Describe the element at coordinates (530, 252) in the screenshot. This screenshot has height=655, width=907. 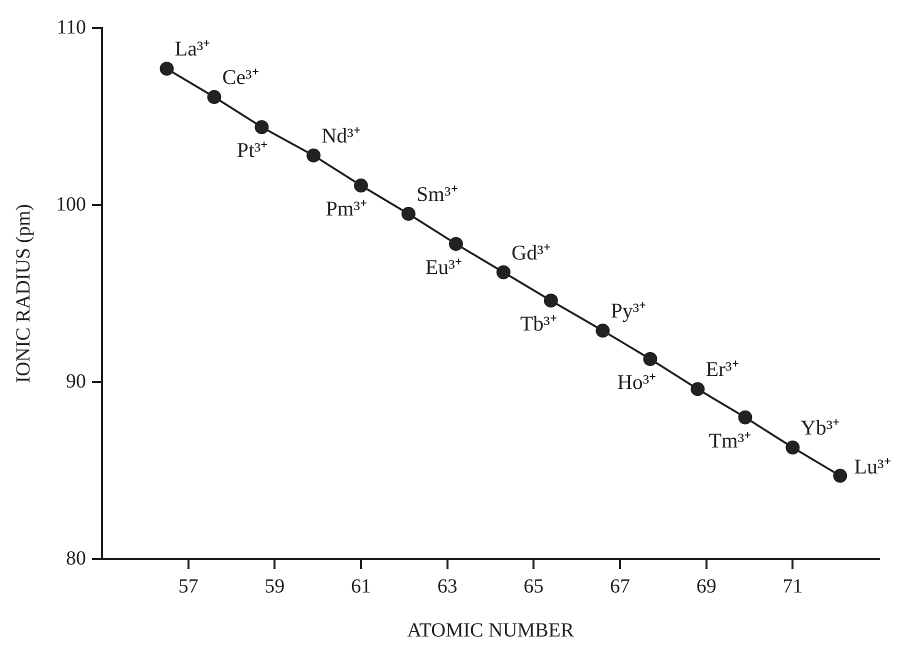
I see `annotation: Gd³⁺` at that location.